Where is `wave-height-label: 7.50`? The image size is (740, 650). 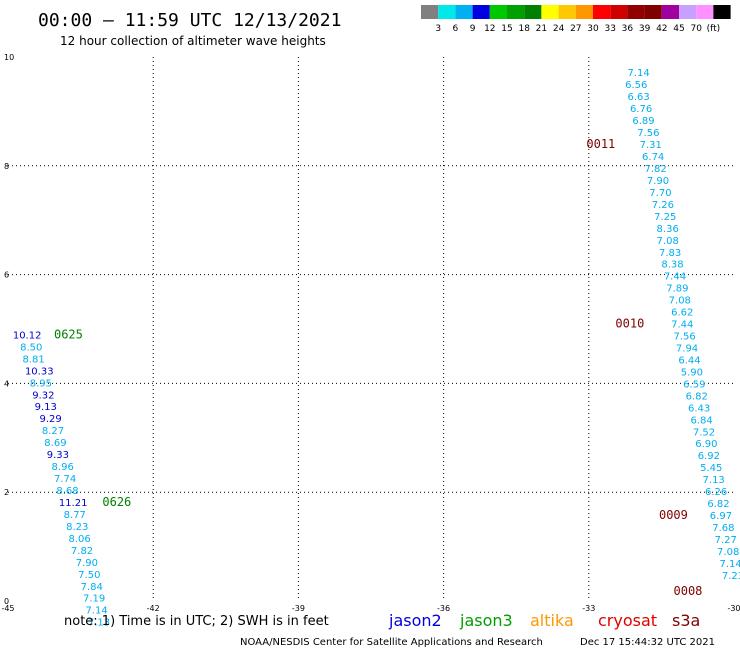
wave-height-label: 7.50 is located at coordinates (89, 575).